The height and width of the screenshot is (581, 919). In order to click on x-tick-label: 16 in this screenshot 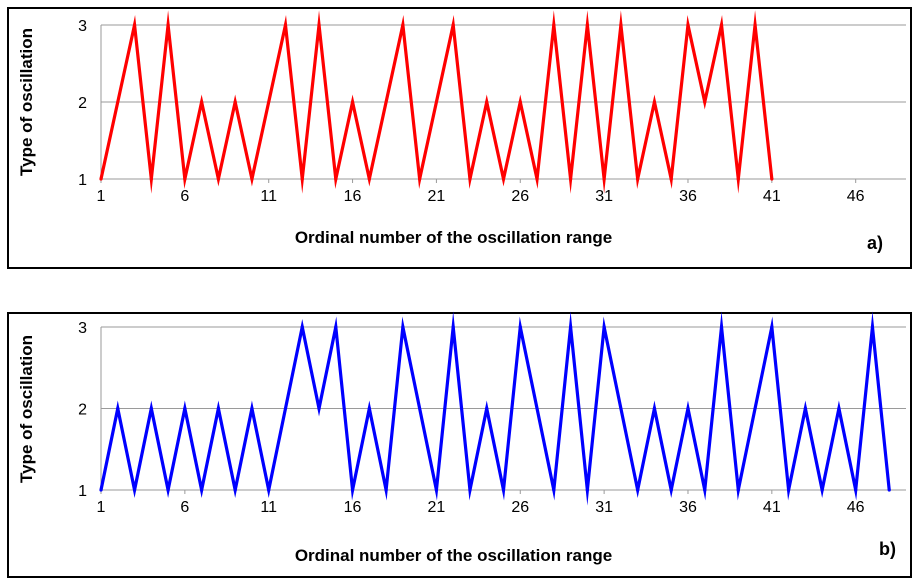, I will do `click(353, 196)`.